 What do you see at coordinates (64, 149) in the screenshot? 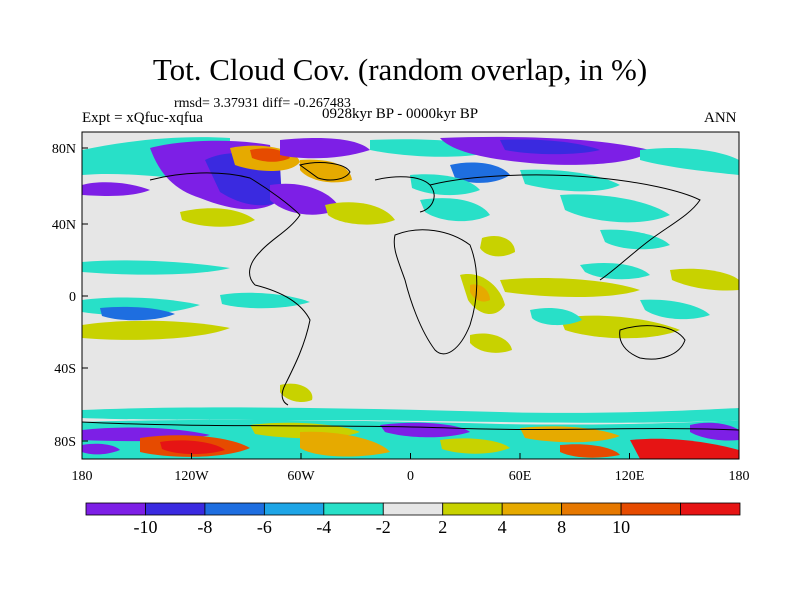
I see `lat-tick-label: 80N` at bounding box center [64, 149].